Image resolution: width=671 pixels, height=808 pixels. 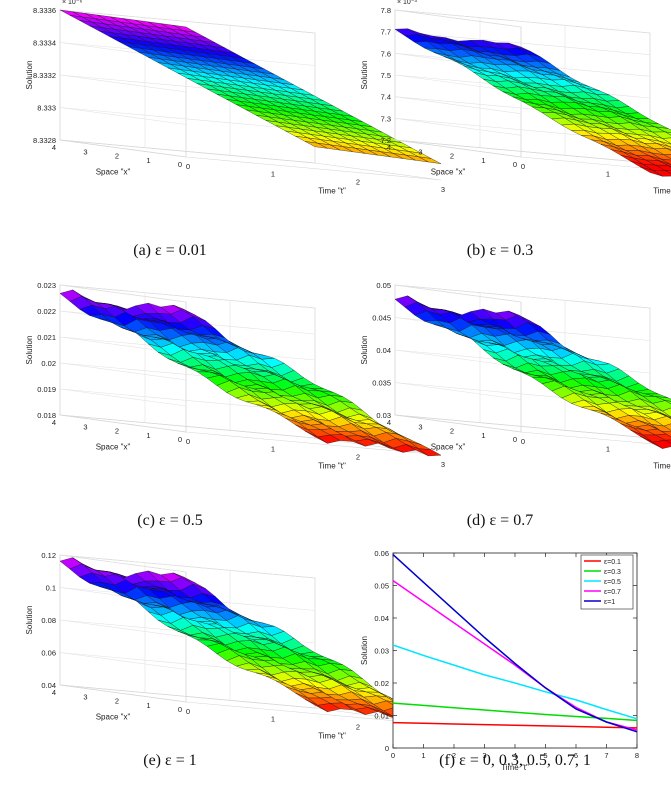 I want to click on z-tick-label: 7.4, so click(x=386, y=97).